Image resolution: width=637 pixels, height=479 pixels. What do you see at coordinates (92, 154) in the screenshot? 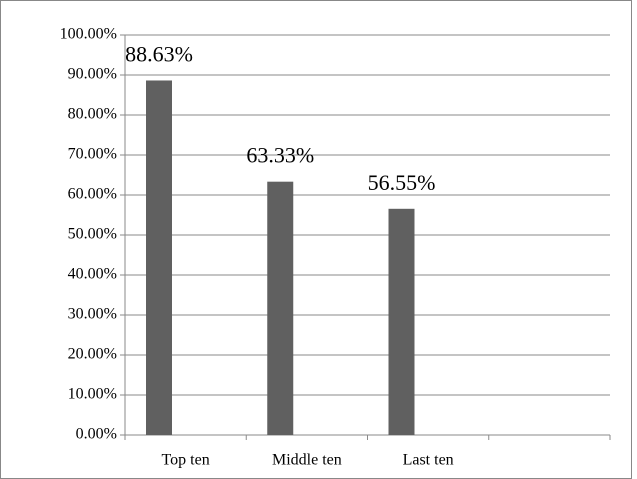
I see `y-tick-label: 70.00%` at bounding box center [92, 154].